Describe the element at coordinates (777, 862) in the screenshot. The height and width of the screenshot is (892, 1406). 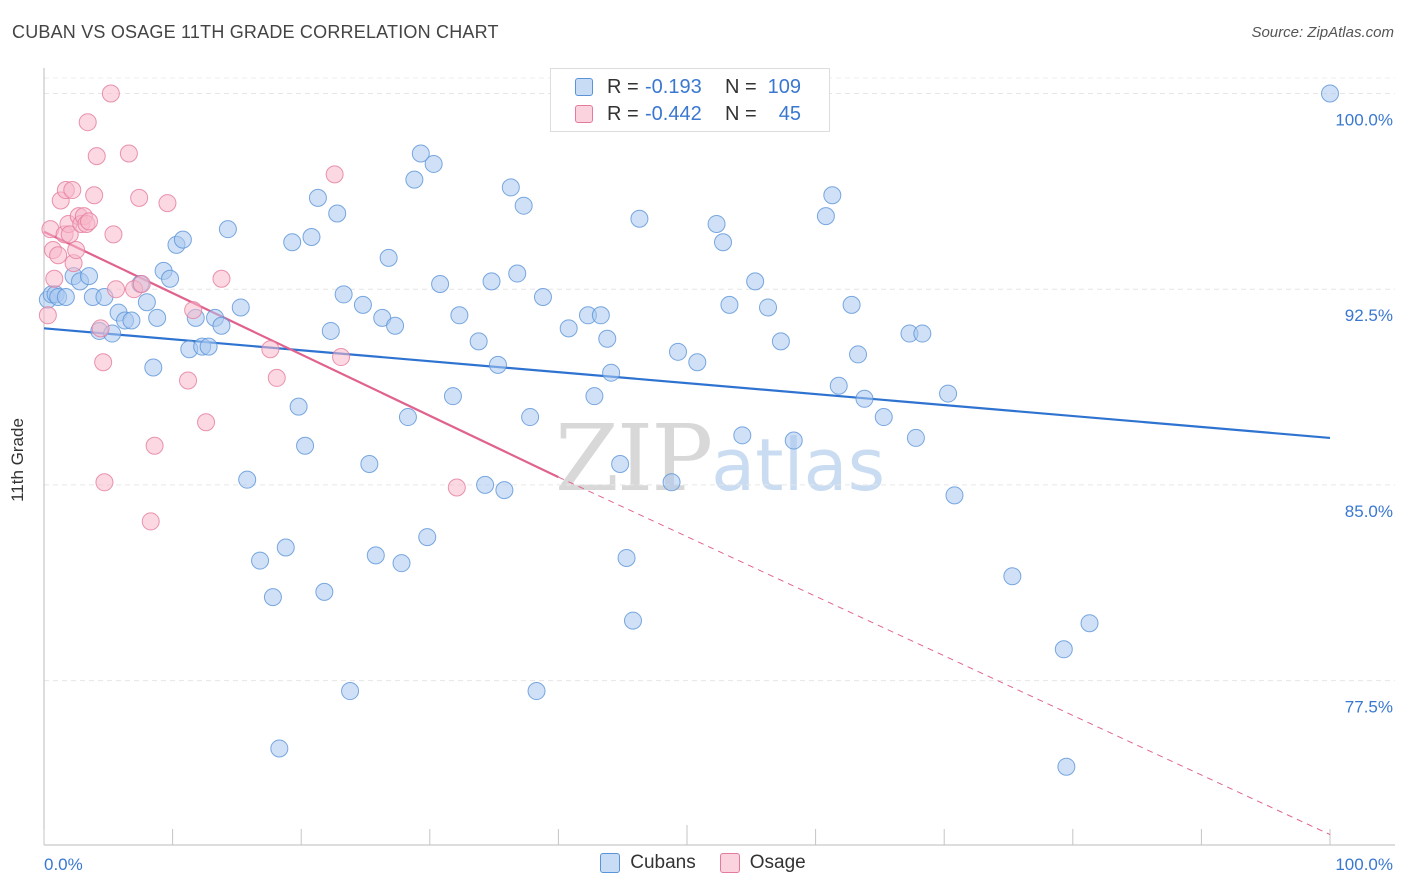
I see `legend-label-osage: Osage` at that location.